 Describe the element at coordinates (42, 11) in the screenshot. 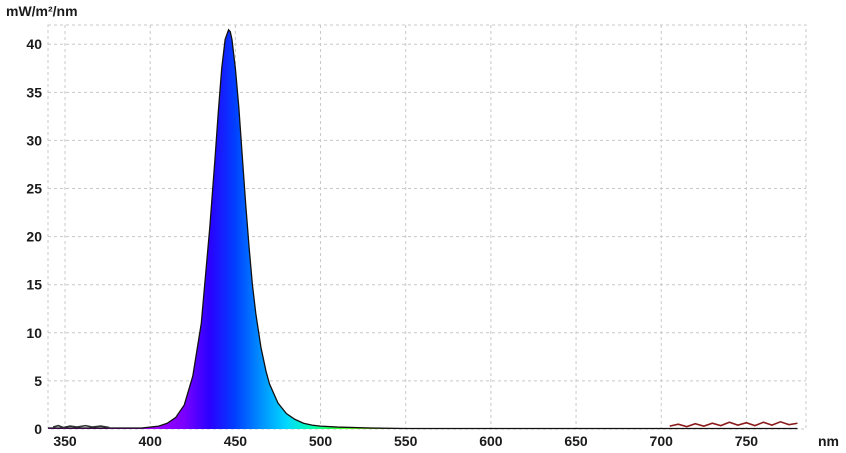

I see `y-axis-label: mW/m²/nm` at that location.